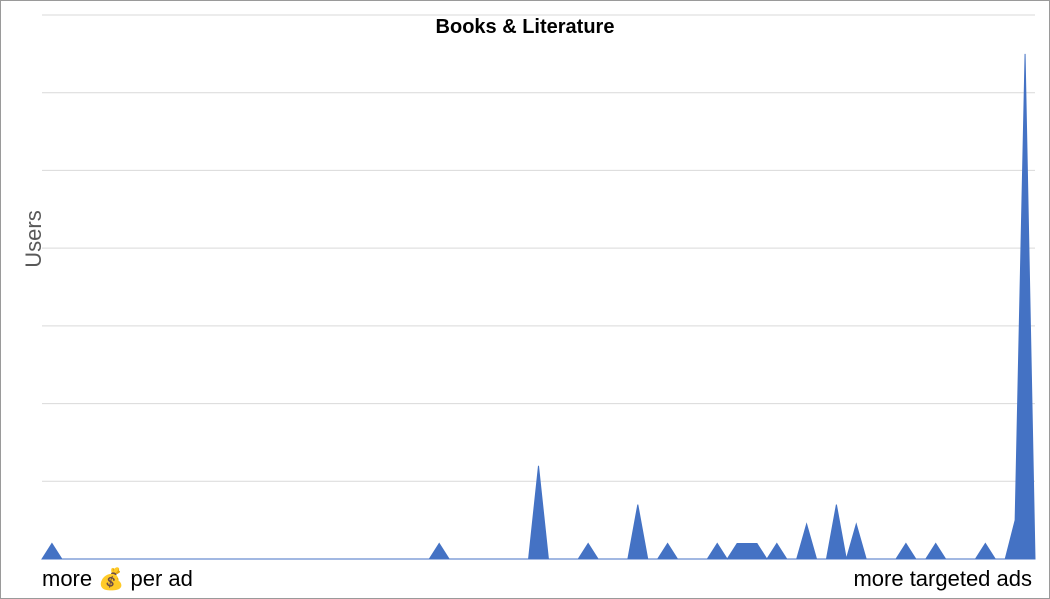 The height and width of the screenshot is (599, 1050). Describe the element at coordinates (942, 578) in the screenshot. I see `x-axis-label-right: more targeted ads` at that location.